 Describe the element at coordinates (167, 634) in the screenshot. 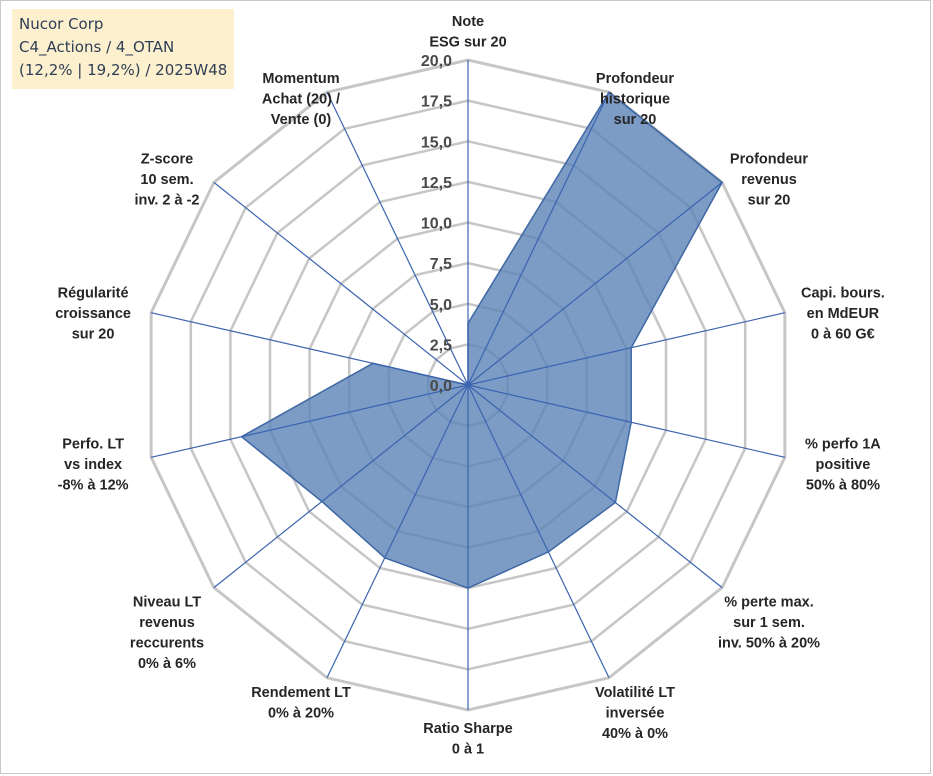

I see `axis-label: Niveau LT revenus reccurents 0% à 6%` at that location.